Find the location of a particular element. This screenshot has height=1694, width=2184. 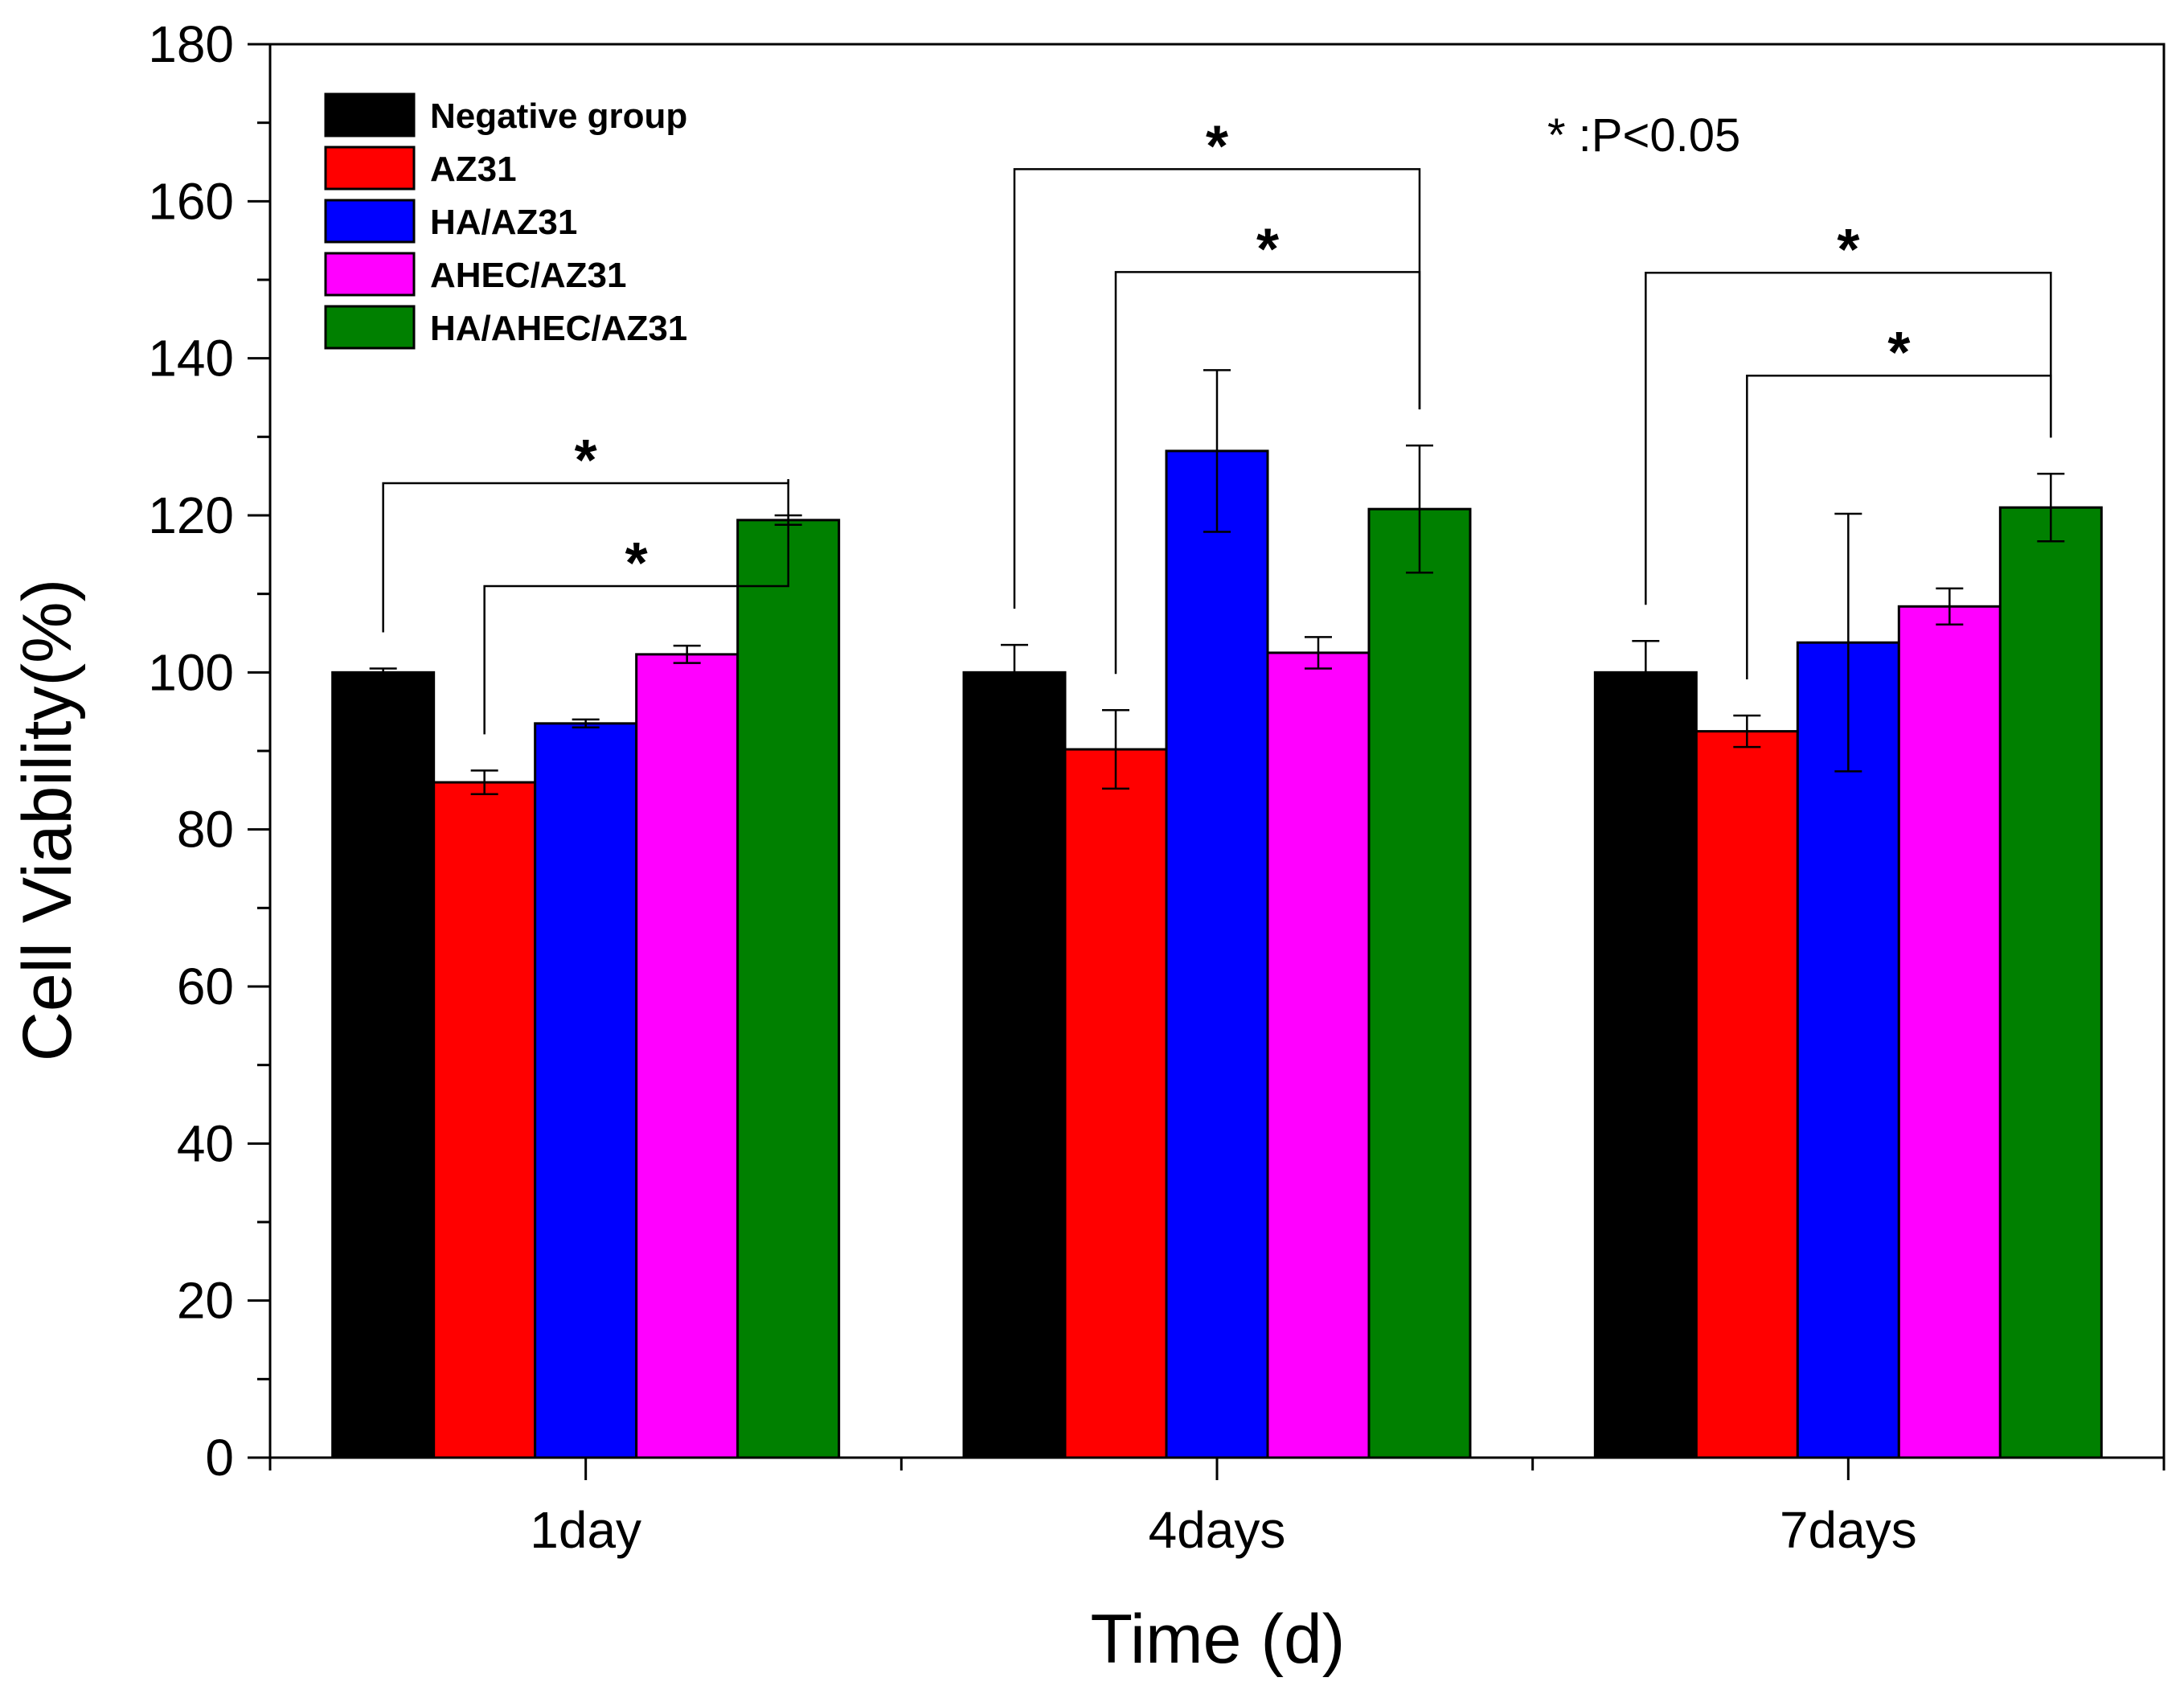

legend-item: AHEC/AZ31 is located at coordinates (475, 275).